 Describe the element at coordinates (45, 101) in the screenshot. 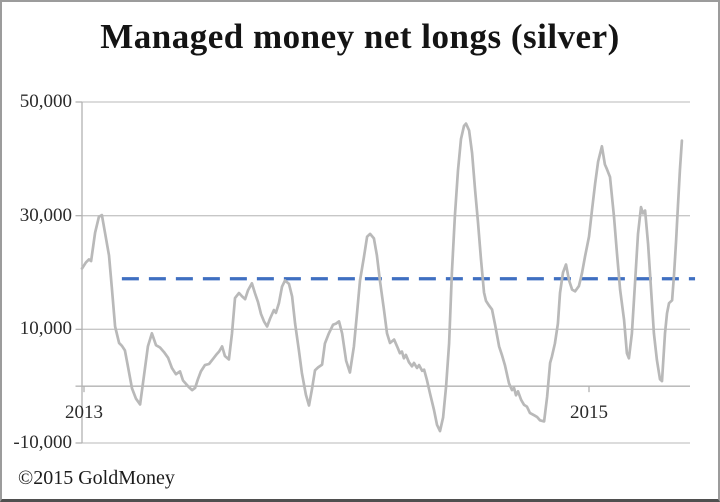

I see `y-tick-label: 50,000` at that location.